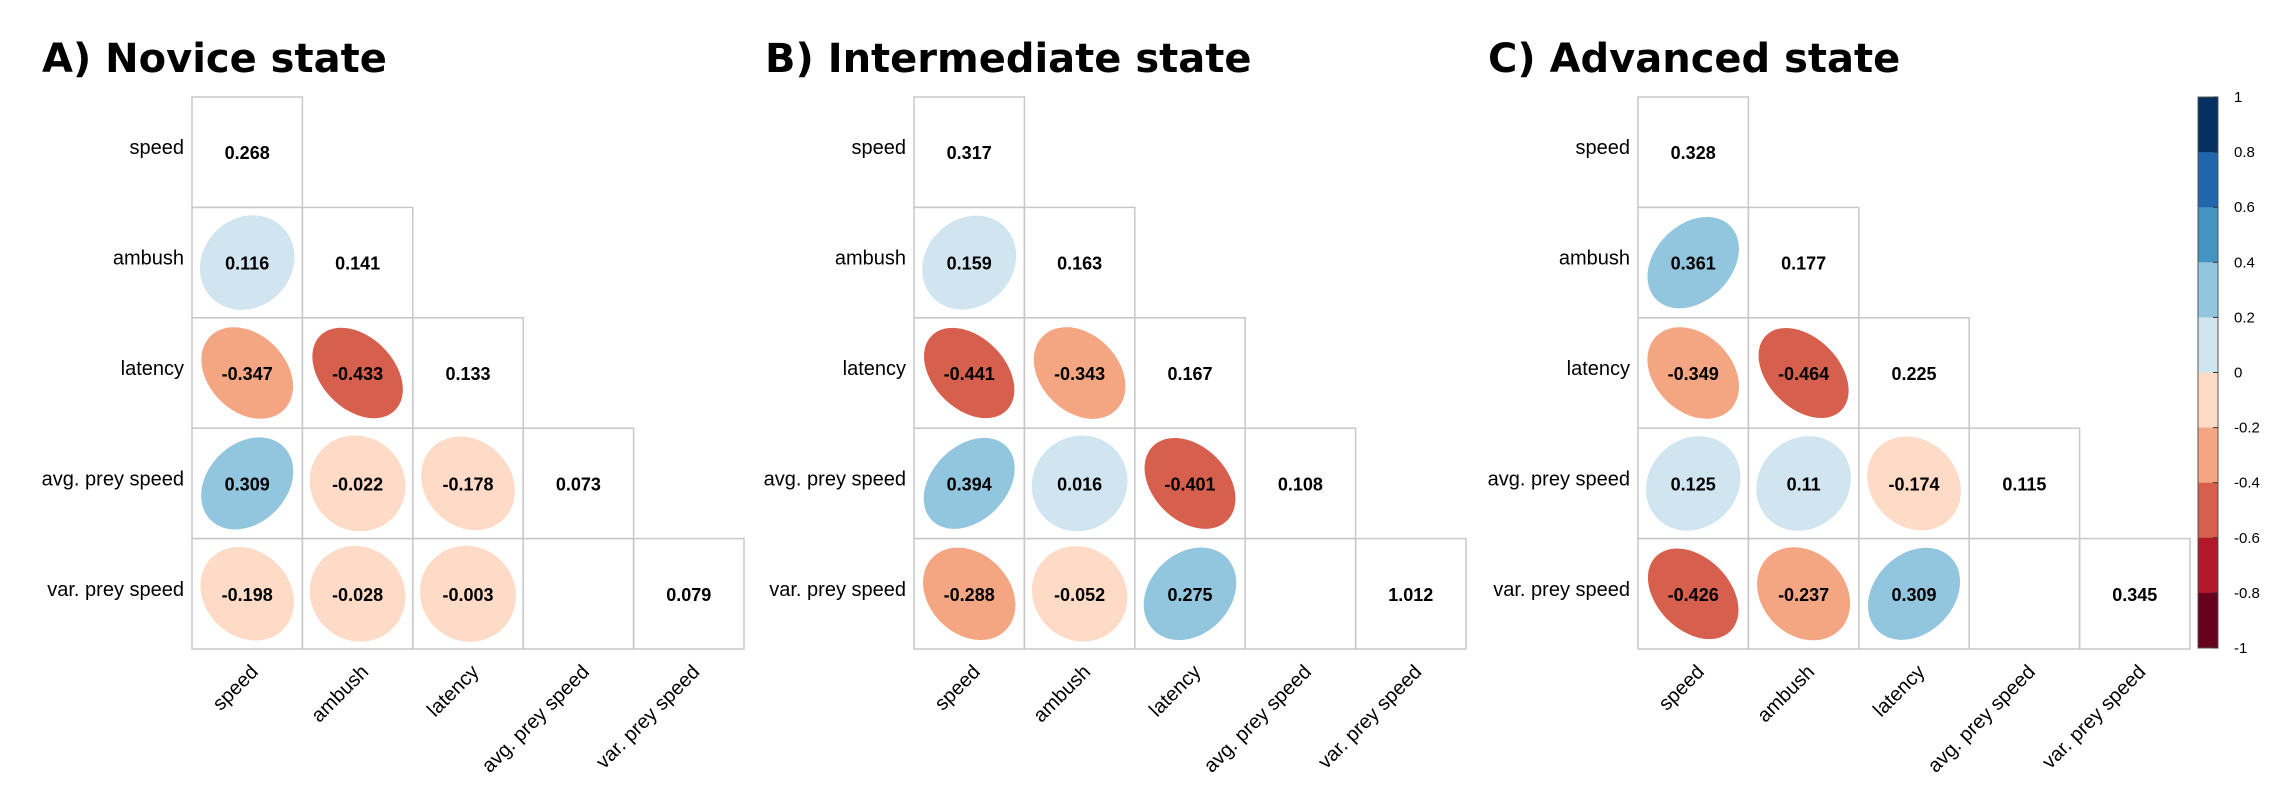  I want to click on cell-value: 0.309, so click(247, 484).